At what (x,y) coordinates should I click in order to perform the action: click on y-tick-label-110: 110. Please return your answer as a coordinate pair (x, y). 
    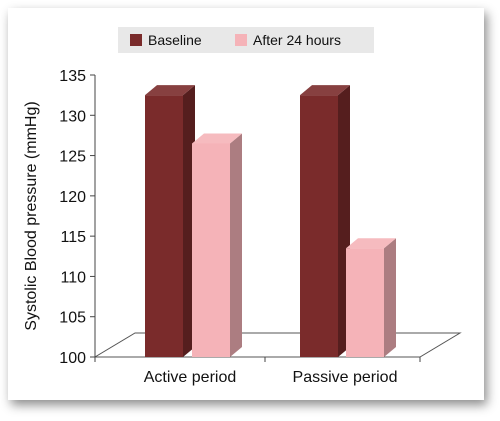
    Looking at the image, I should click on (73, 277).